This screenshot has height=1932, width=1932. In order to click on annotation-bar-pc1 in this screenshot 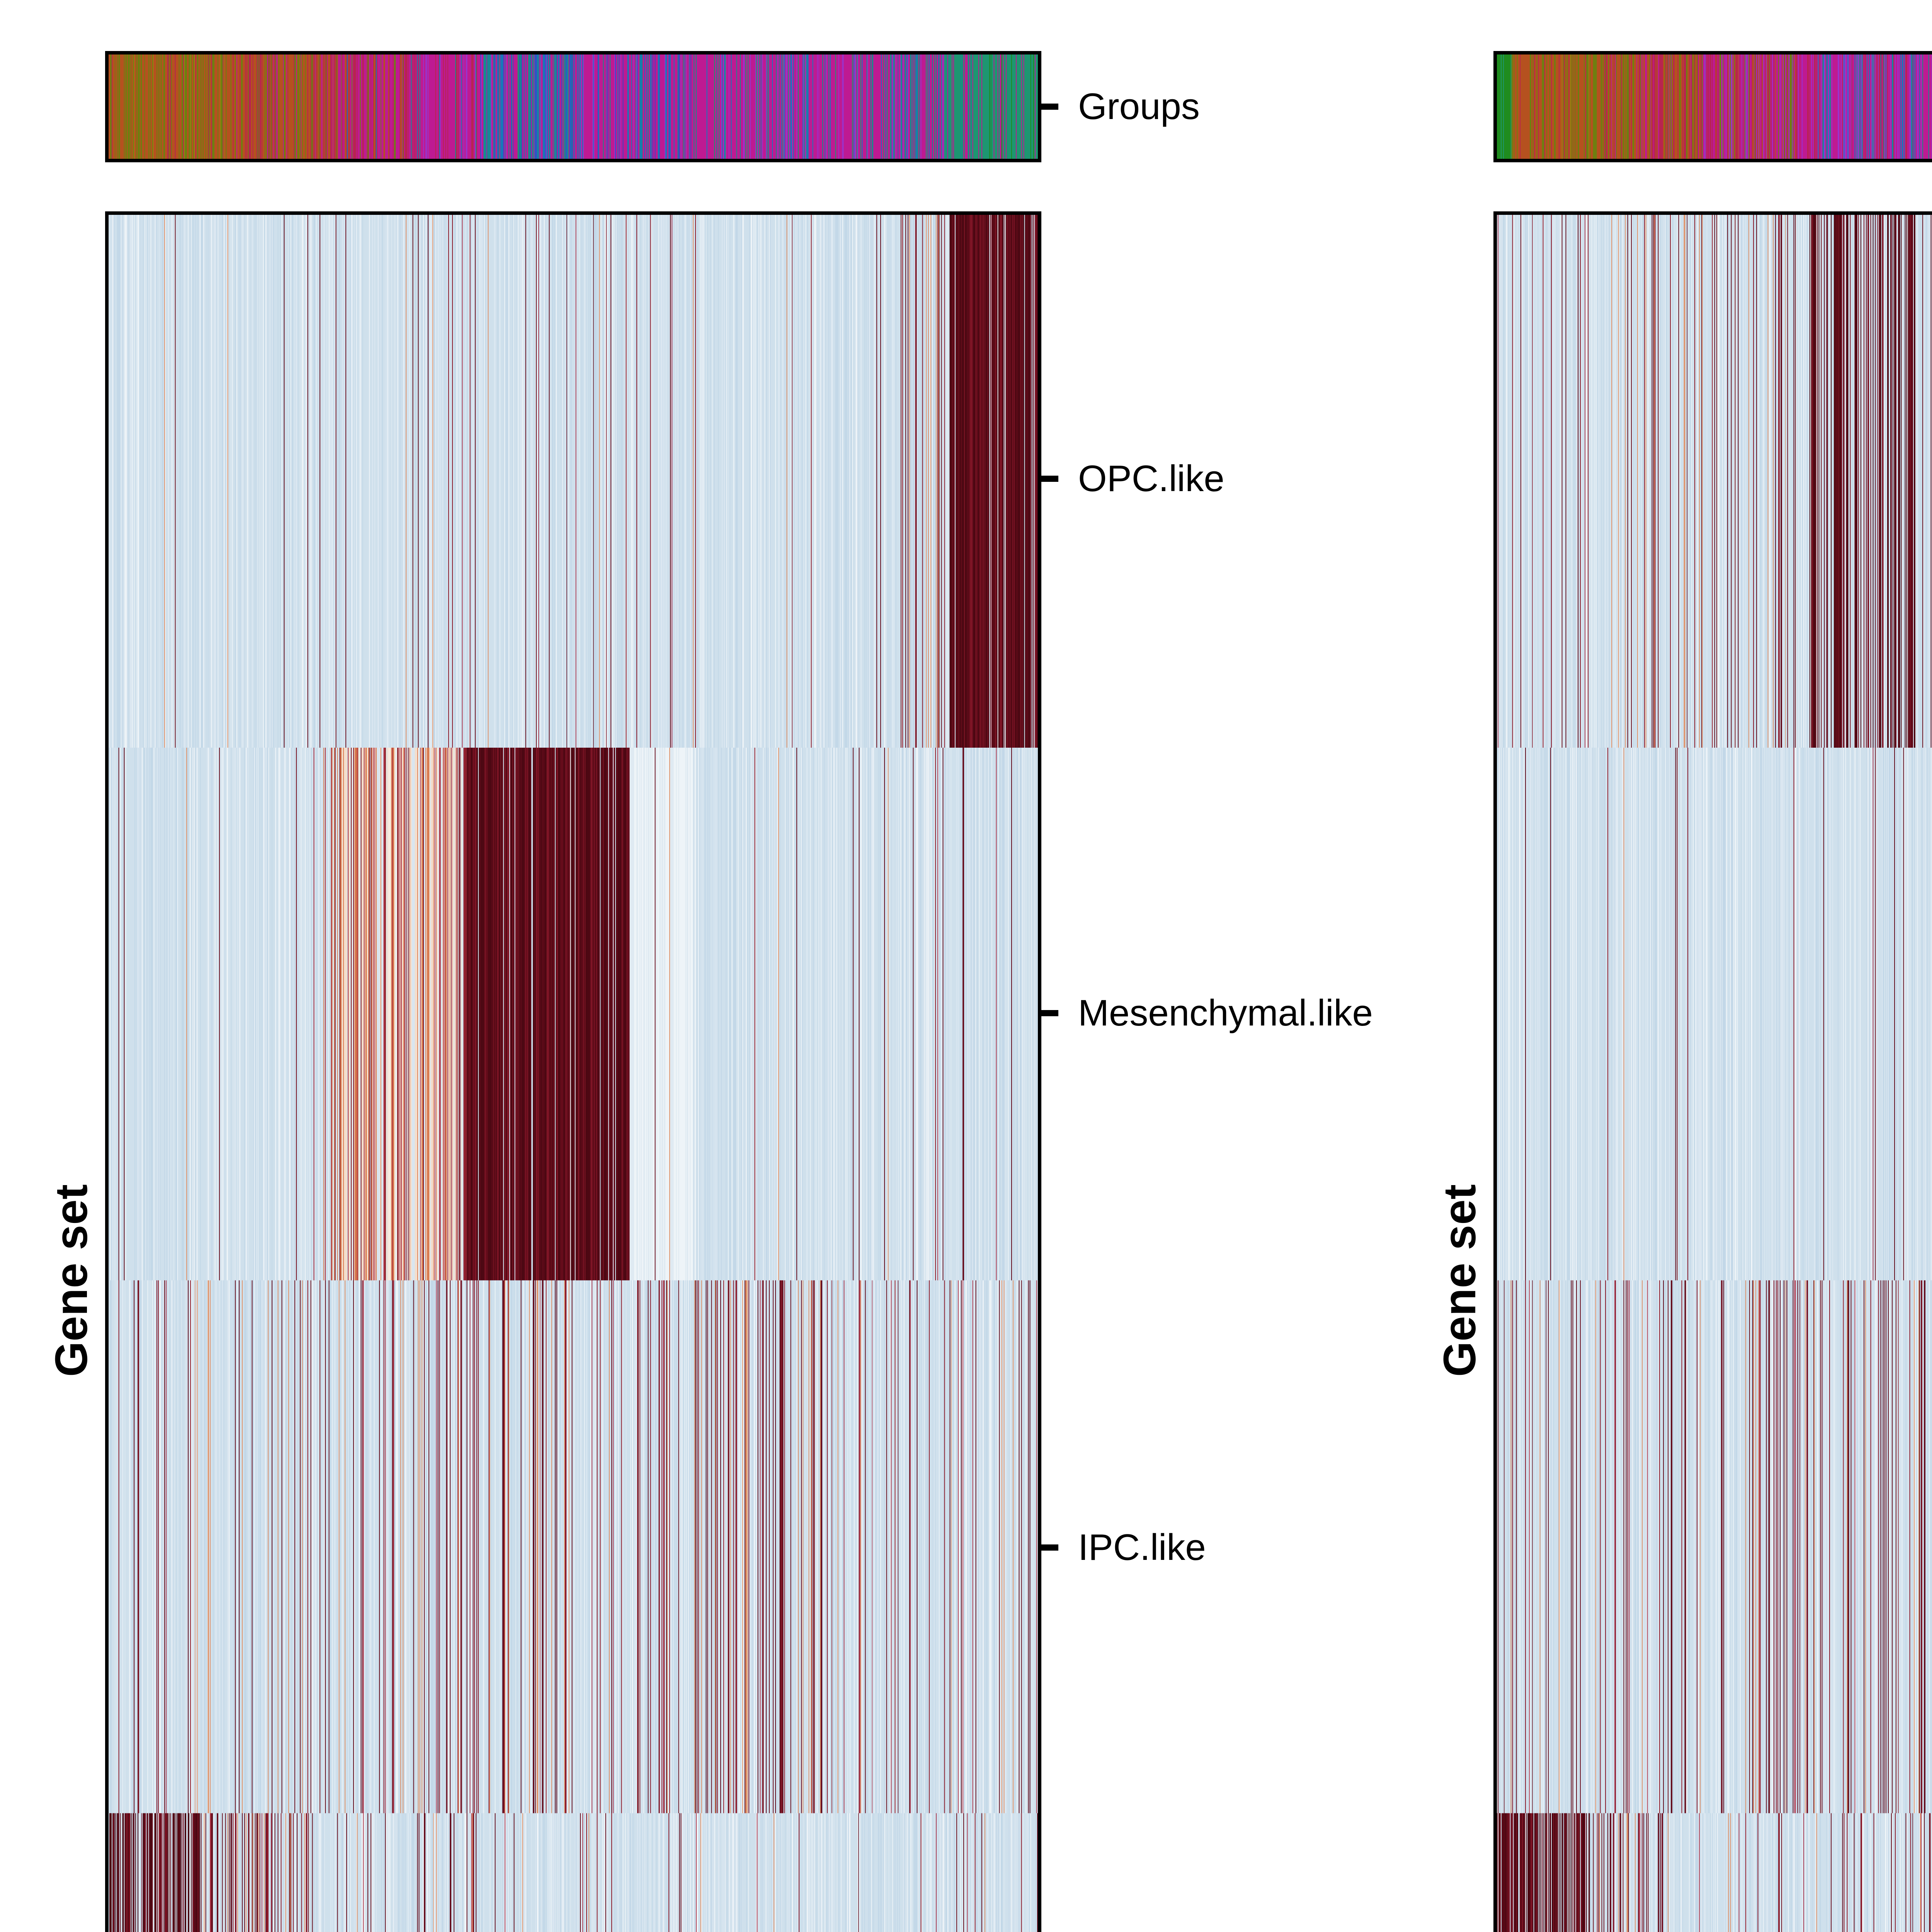, I will do `click(573, 106)`.